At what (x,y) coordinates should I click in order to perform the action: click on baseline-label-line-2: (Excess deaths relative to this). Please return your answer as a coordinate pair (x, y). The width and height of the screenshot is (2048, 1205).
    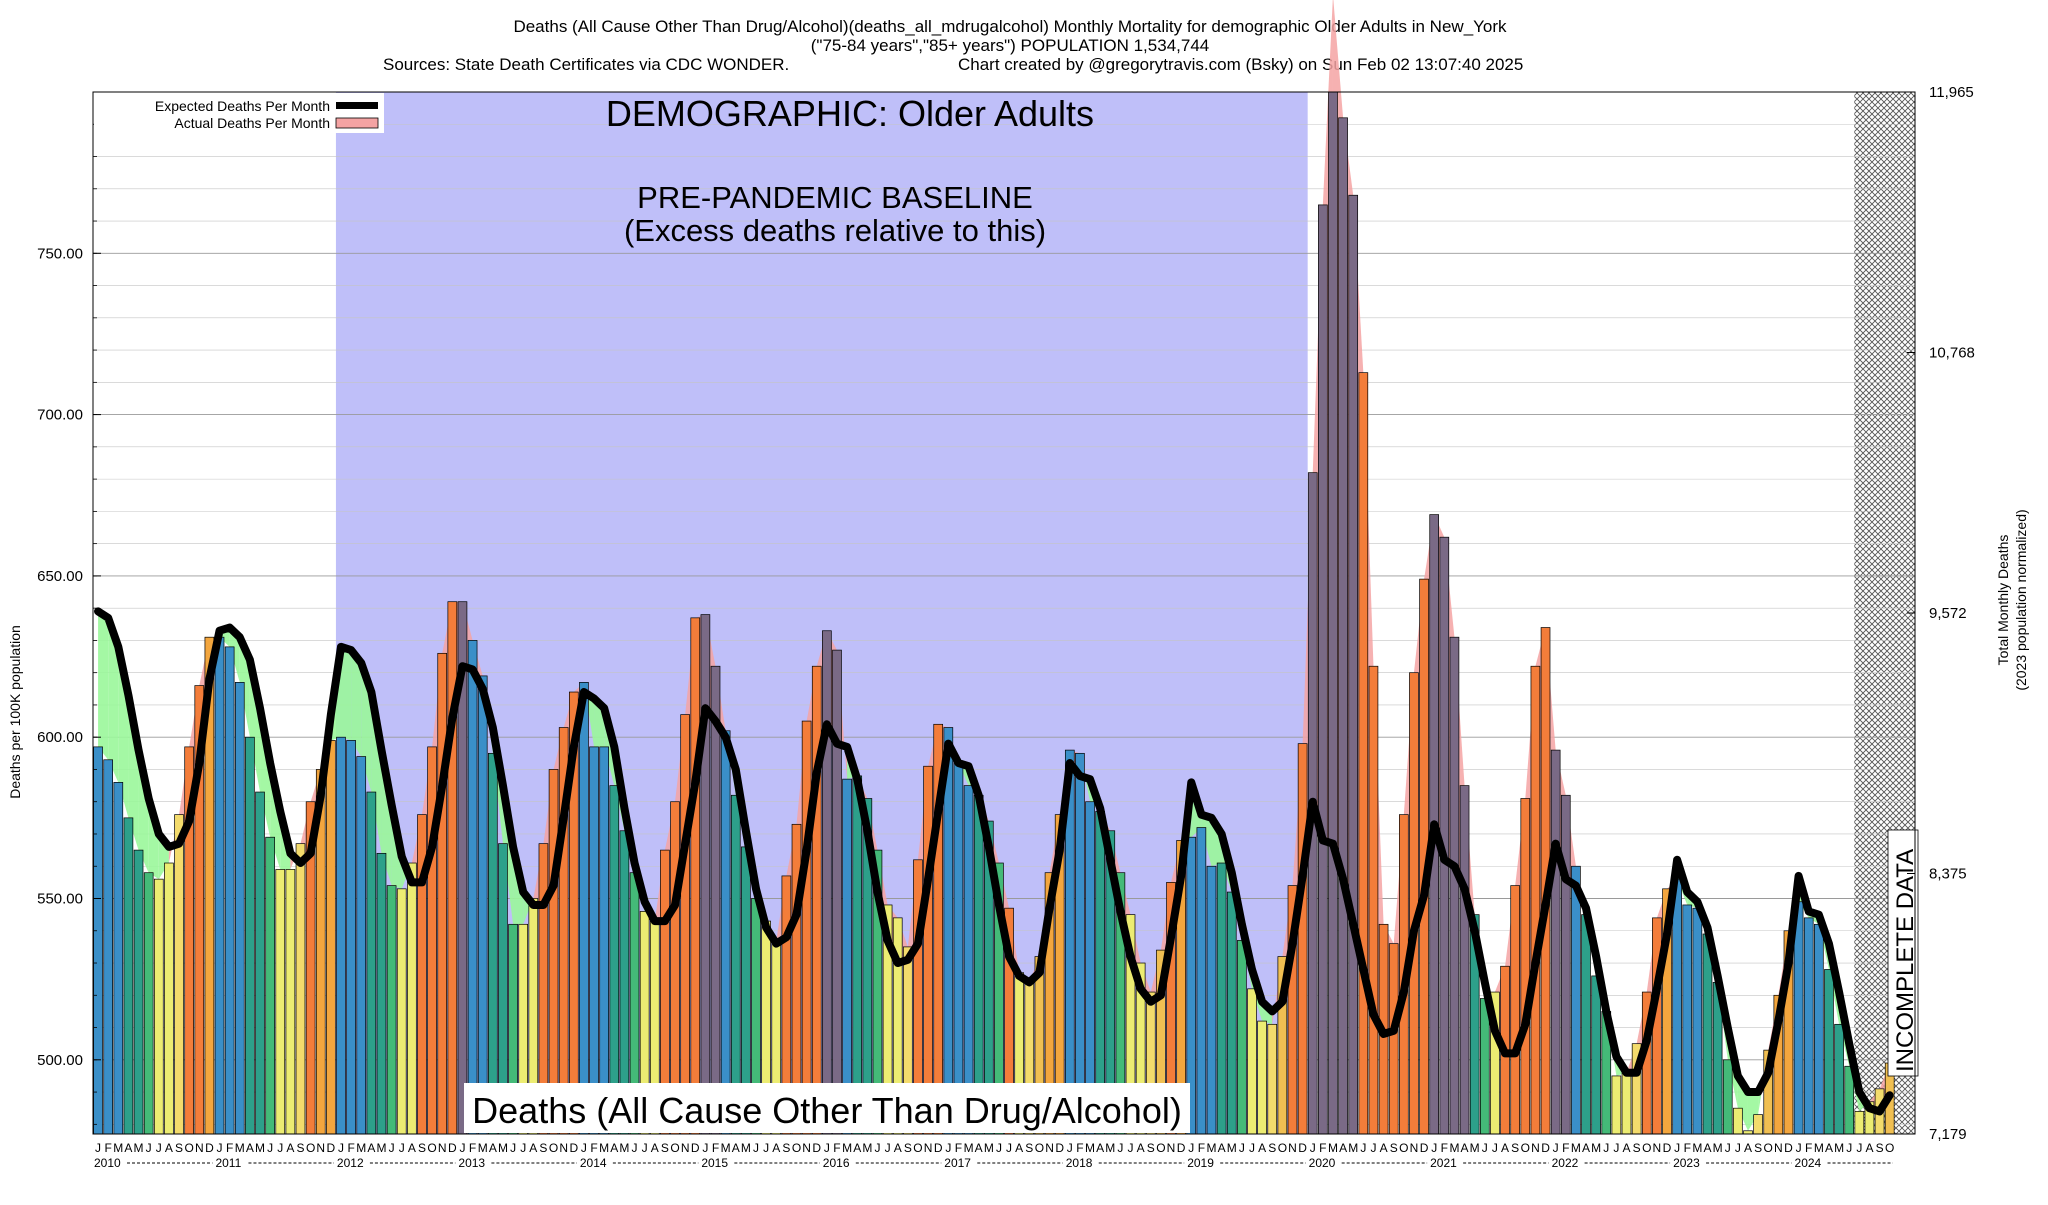
    Looking at the image, I should click on (835, 230).